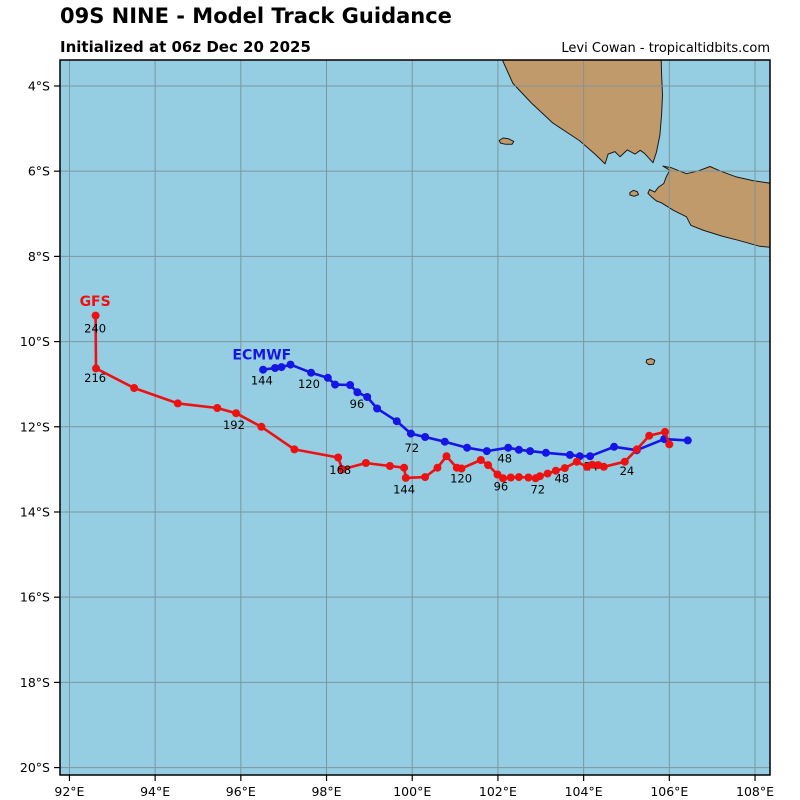  What do you see at coordinates (404, 489) in the screenshot?
I see `gfs-hour-label-144: 144` at bounding box center [404, 489].